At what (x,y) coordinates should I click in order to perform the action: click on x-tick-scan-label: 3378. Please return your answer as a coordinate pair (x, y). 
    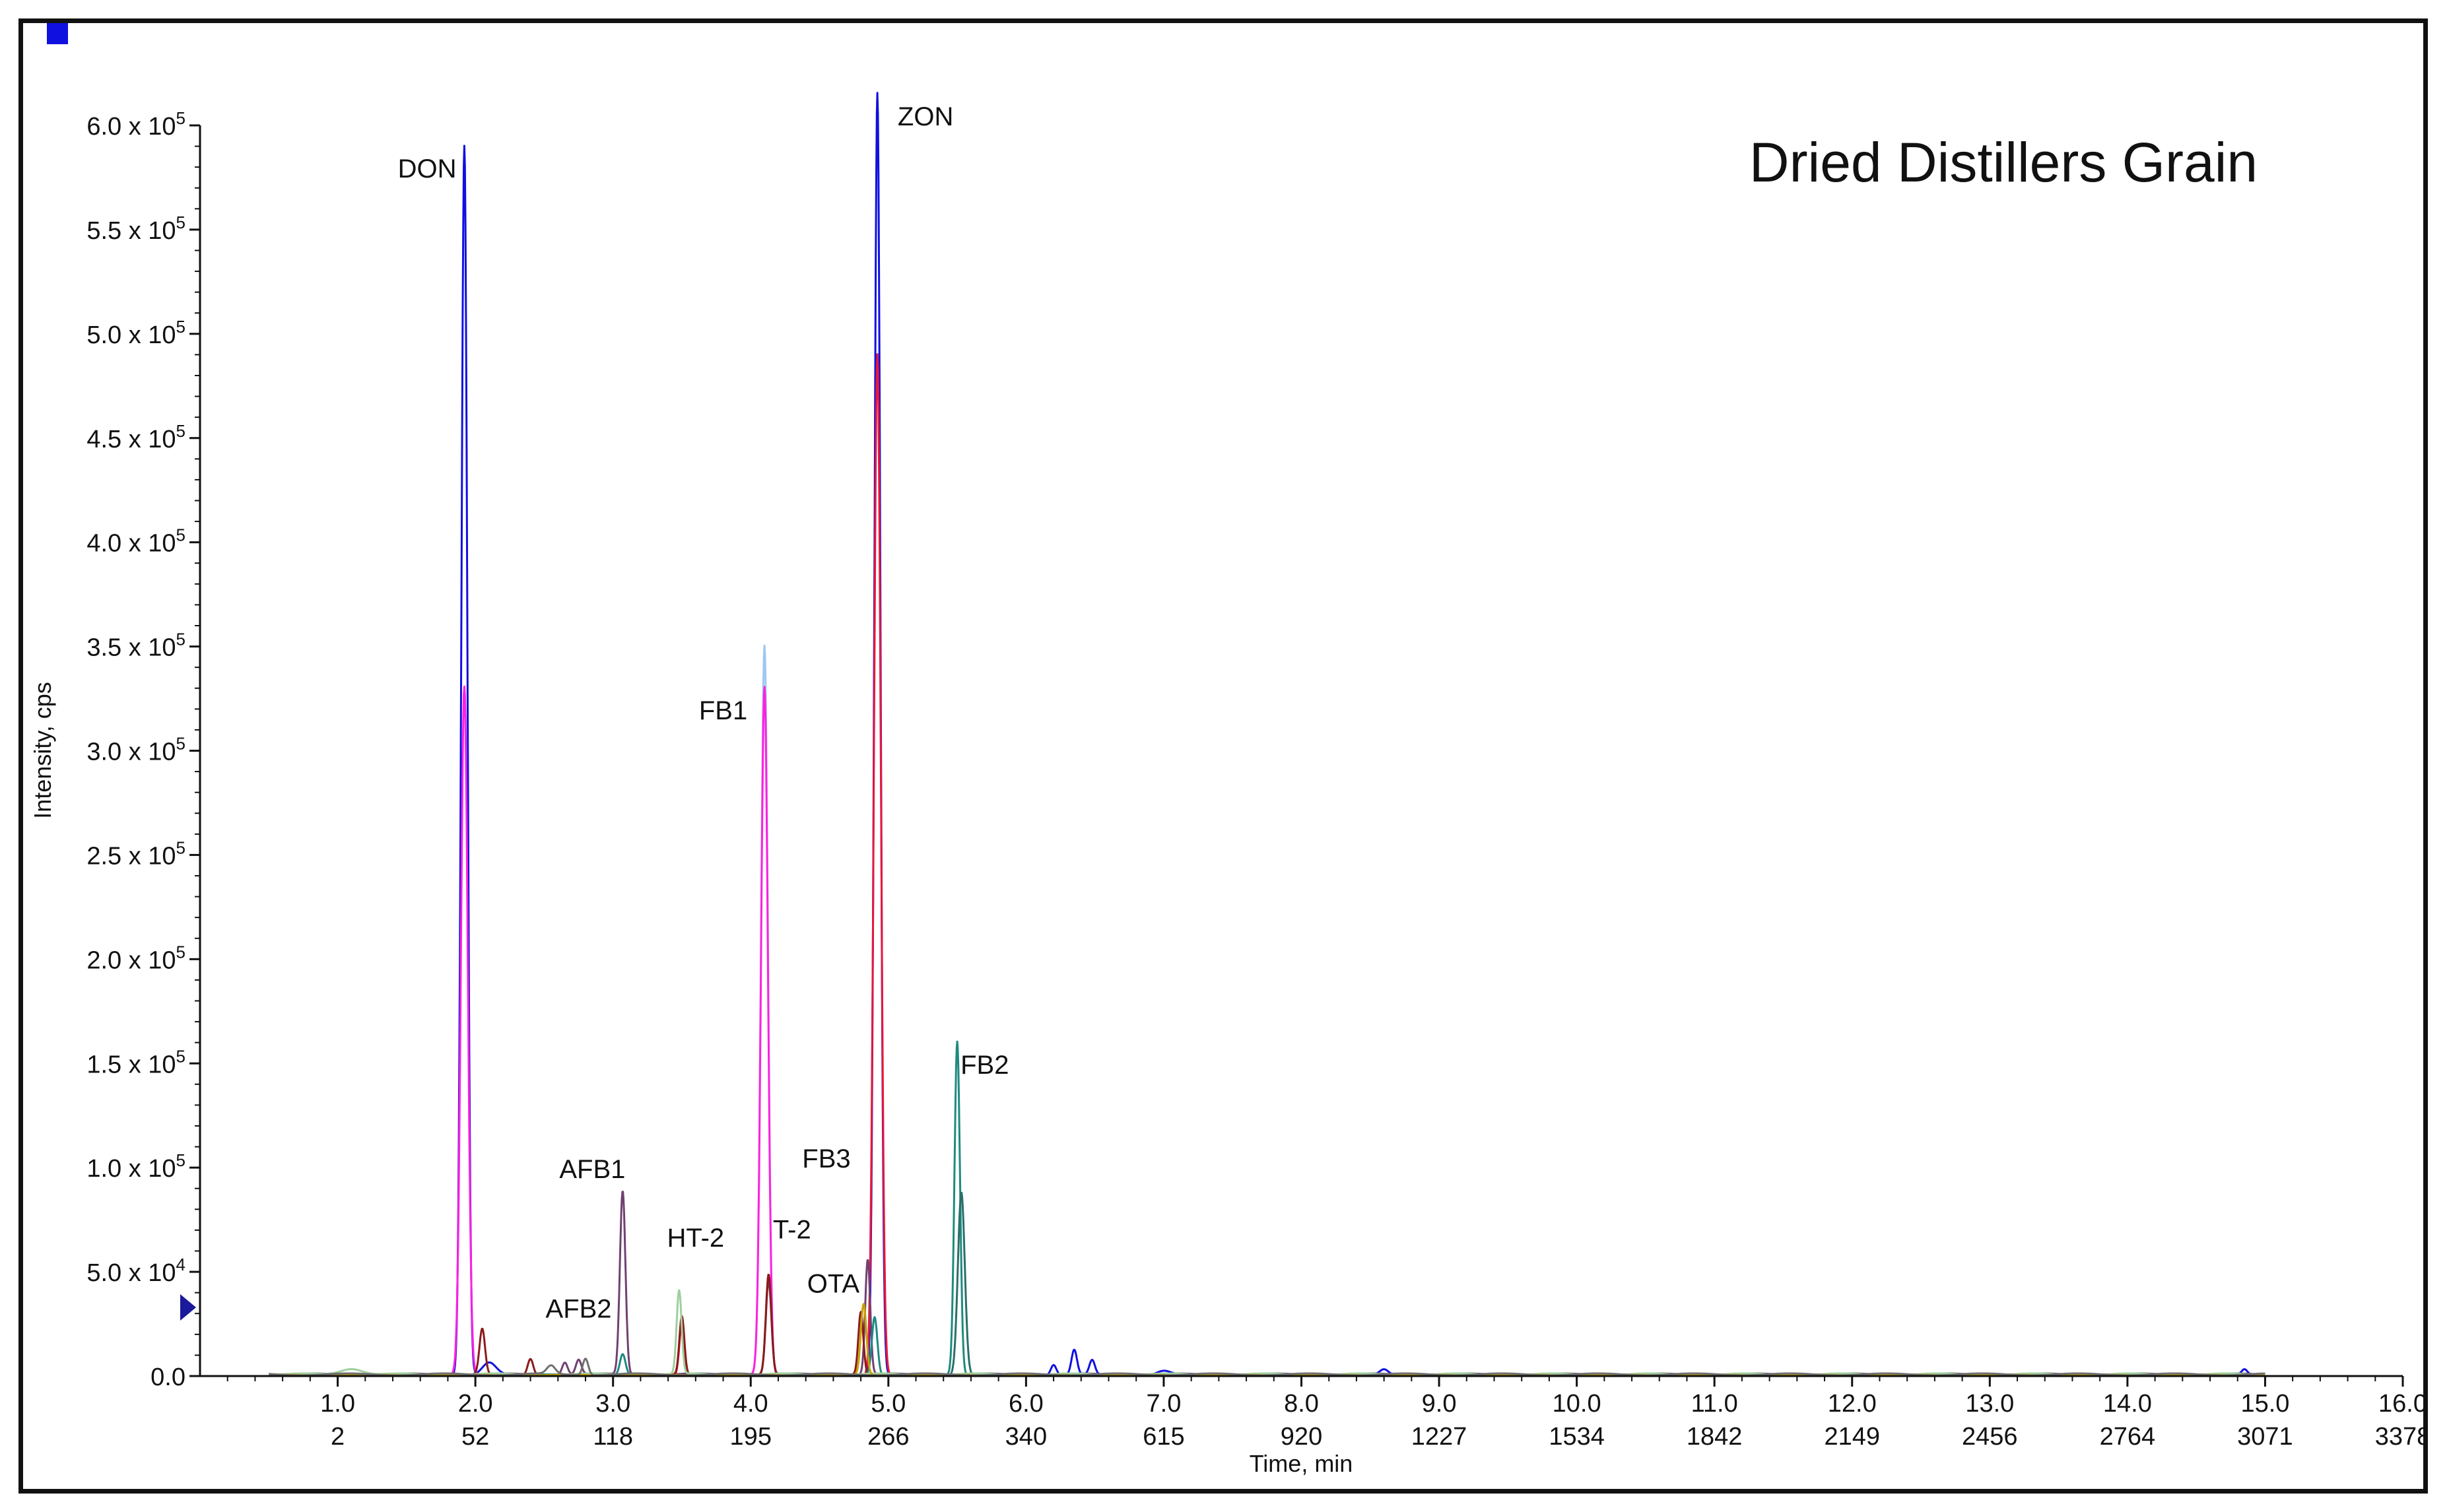
    Looking at the image, I should click on (2399, 1437).